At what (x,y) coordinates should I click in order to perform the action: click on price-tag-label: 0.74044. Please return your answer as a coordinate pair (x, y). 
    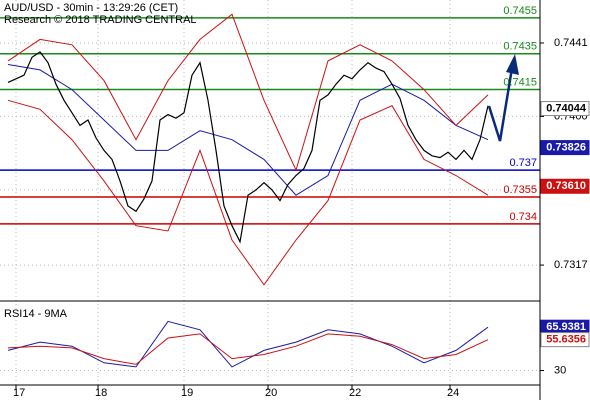
    Looking at the image, I should click on (566, 108).